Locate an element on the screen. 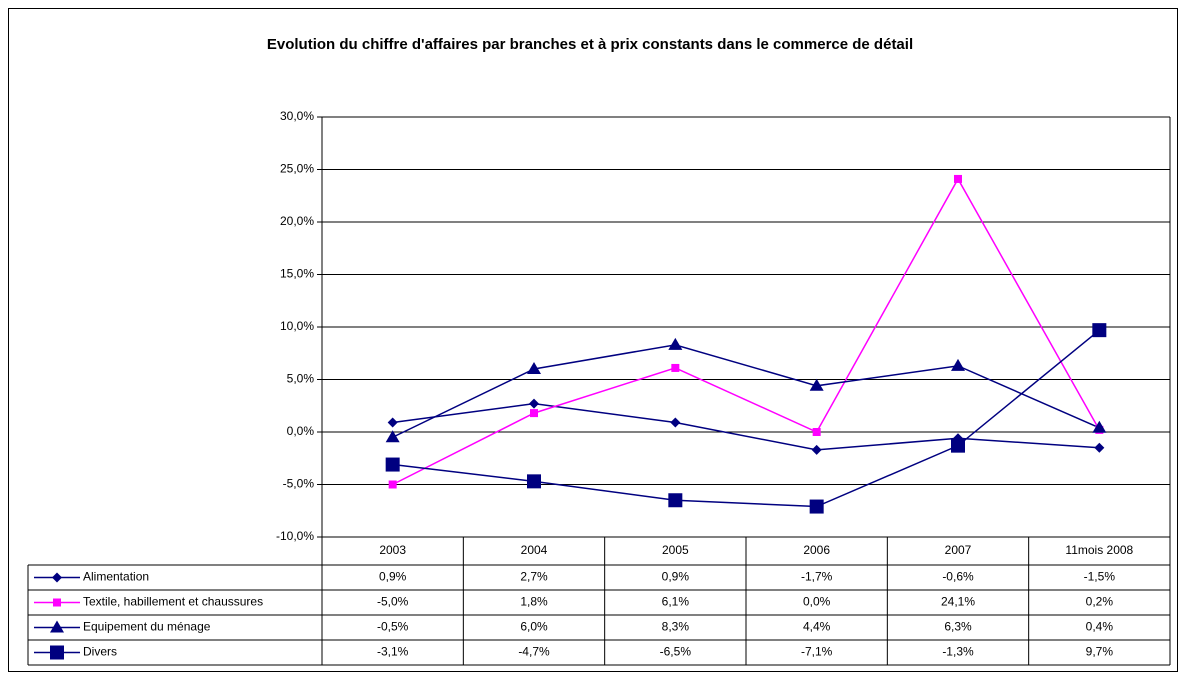  table-value: 1,8% is located at coordinates (534, 602).